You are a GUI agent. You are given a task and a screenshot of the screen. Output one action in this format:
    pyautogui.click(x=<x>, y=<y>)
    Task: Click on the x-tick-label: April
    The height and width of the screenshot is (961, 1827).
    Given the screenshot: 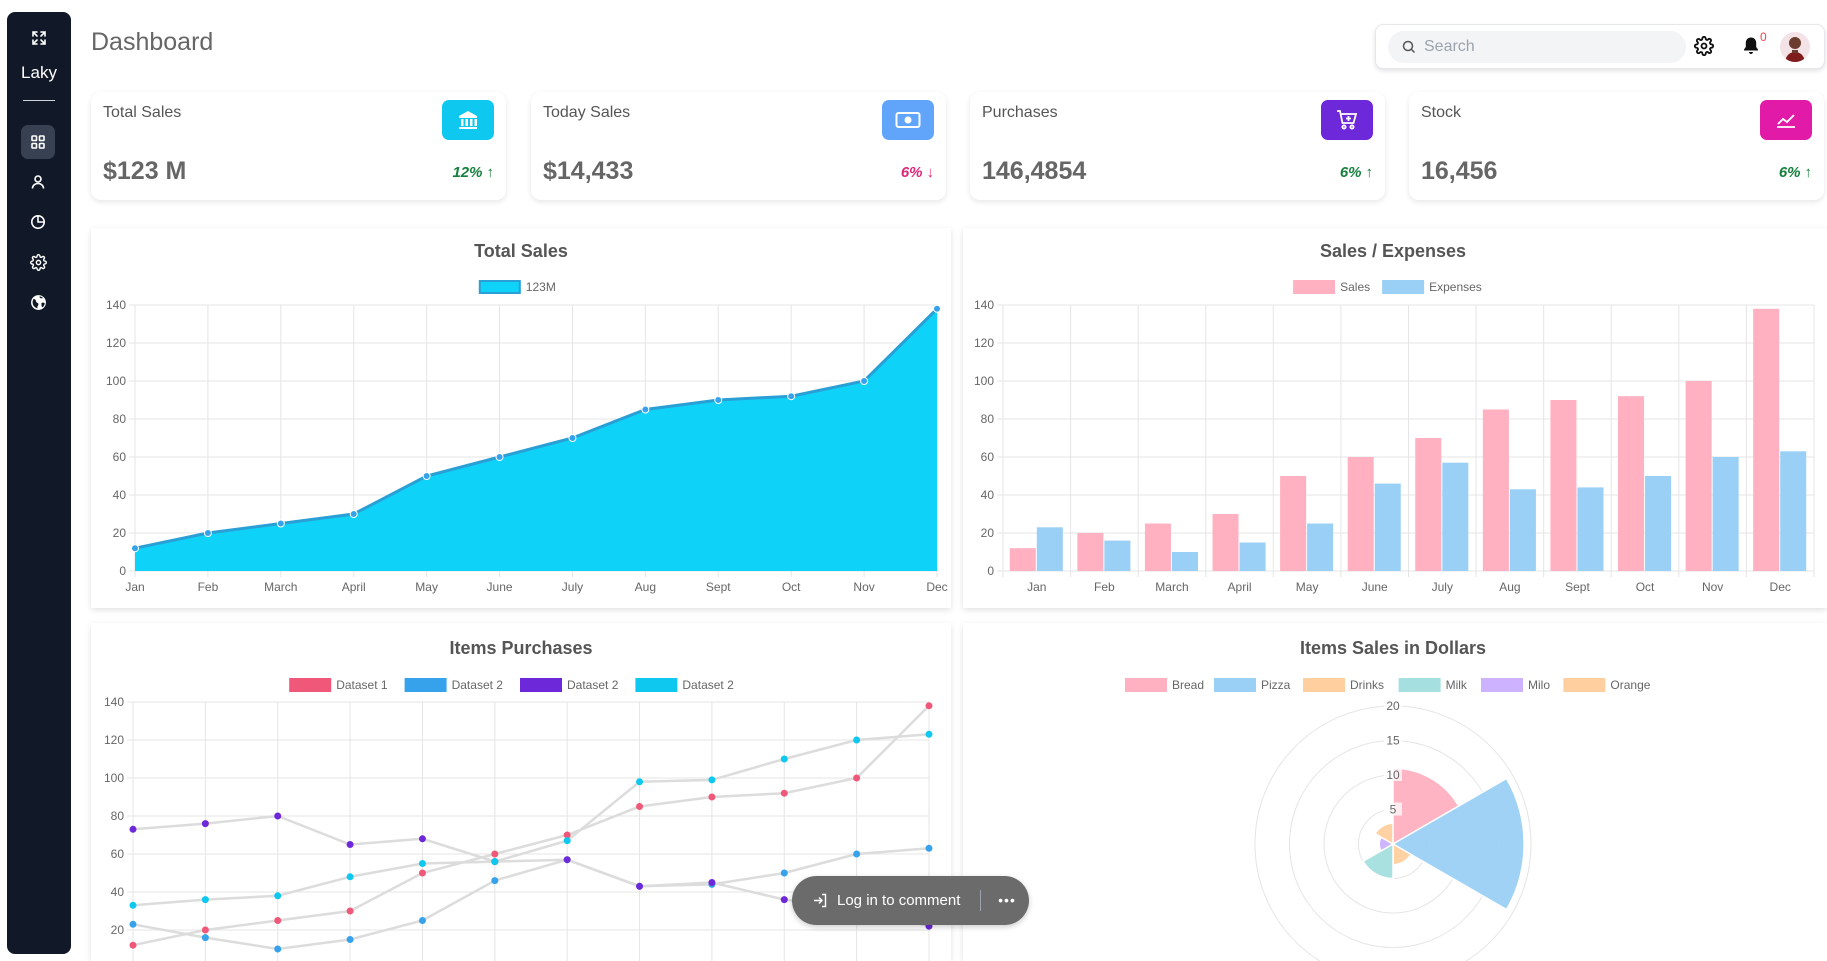 What is the action you would take?
    pyautogui.click(x=354, y=587)
    